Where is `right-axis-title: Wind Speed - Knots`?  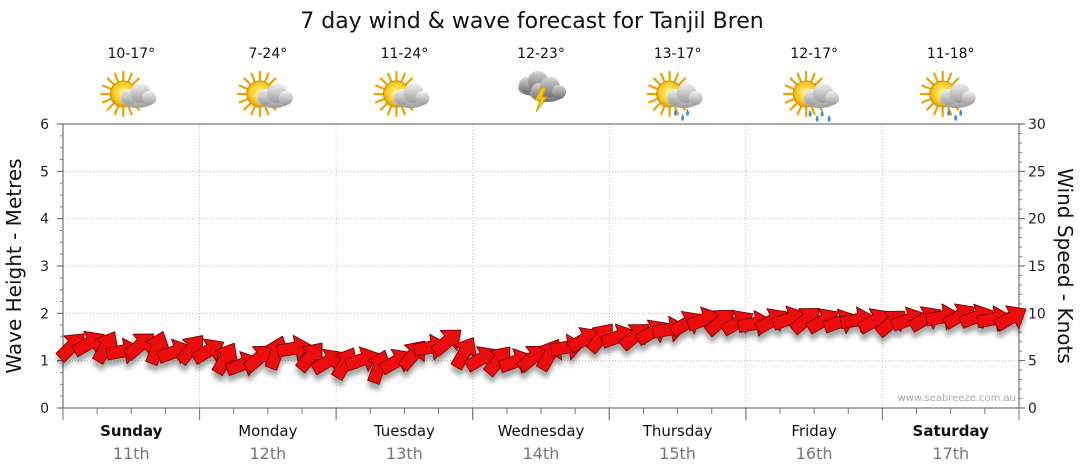
right-axis-title: Wind Speed - Knots is located at coordinates (1065, 266).